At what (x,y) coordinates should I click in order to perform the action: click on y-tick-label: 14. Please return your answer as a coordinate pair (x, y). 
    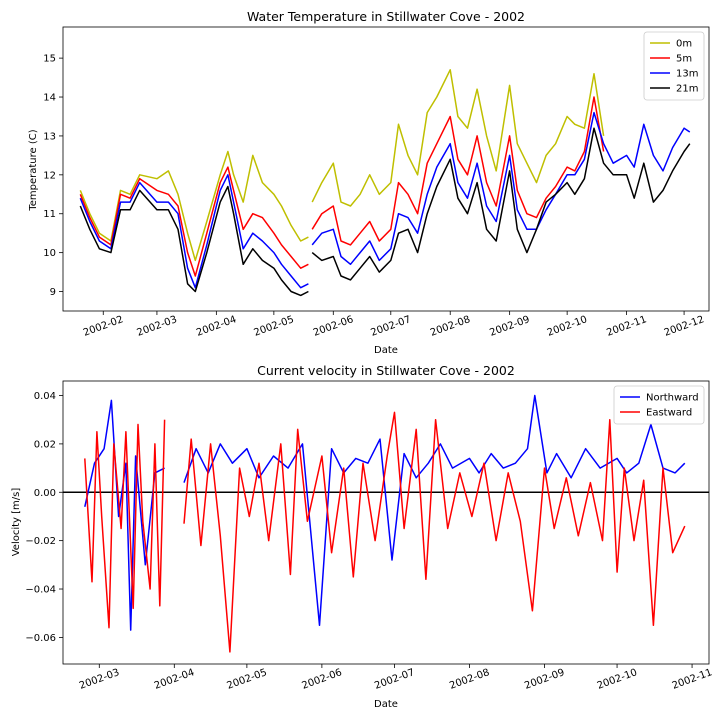
    Looking at the image, I should click on (49, 98).